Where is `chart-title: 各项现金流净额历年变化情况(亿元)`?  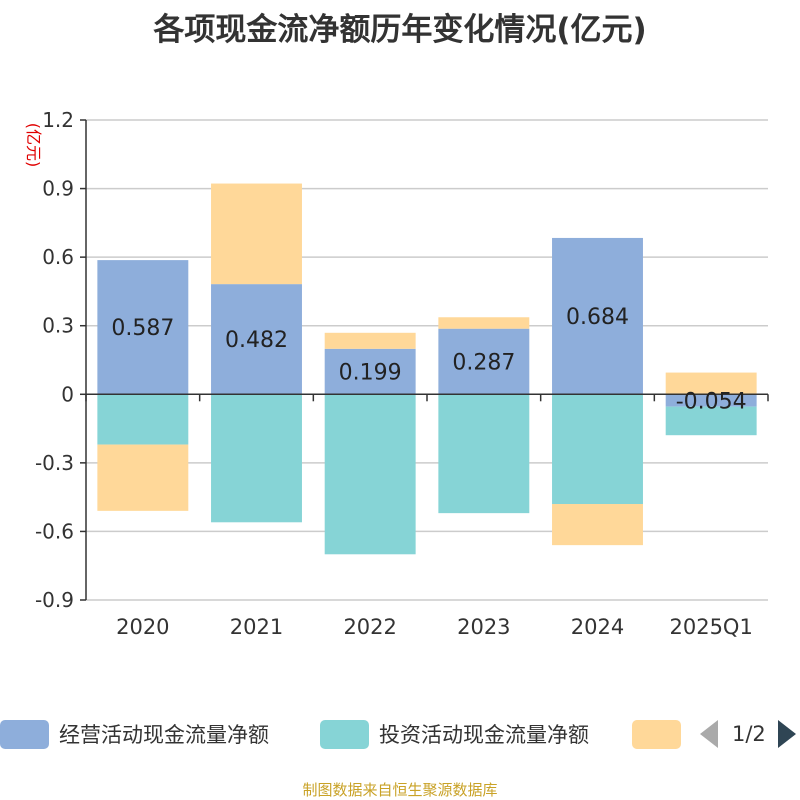
chart-title: 各项现金流净额历年变化情况(亿元) is located at coordinates (400, 30).